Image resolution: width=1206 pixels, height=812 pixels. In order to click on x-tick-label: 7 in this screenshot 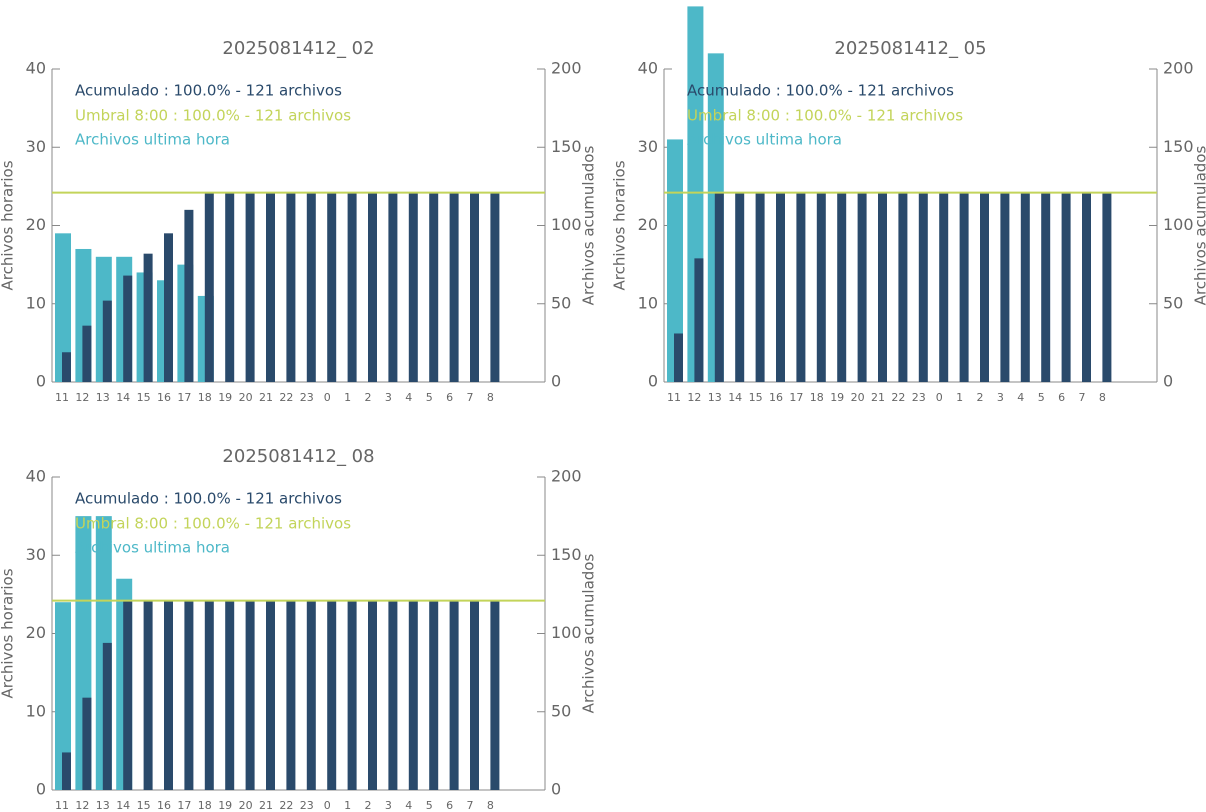, I will do `click(470, 805)`.